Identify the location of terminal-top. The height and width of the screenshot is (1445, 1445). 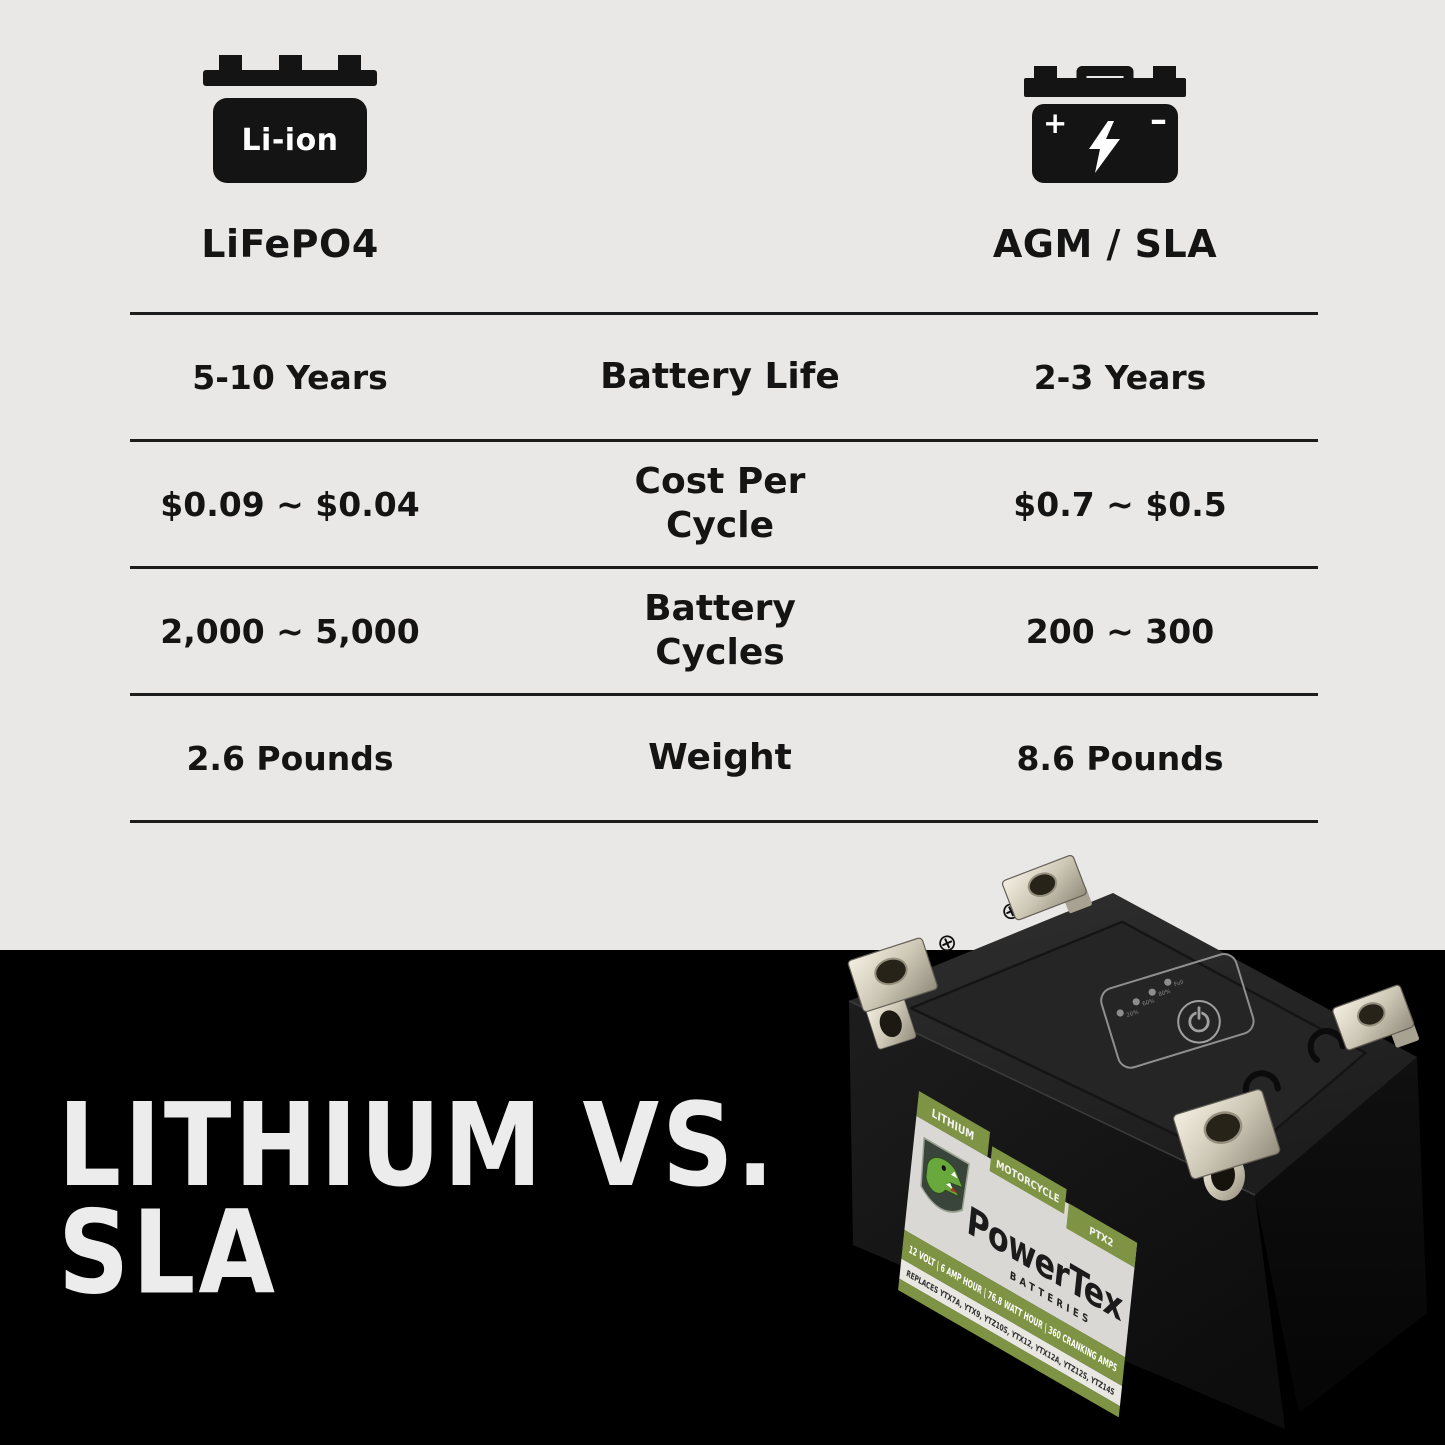
(1046, 888).